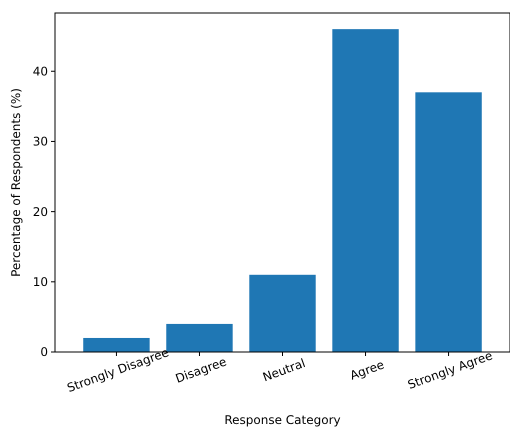 Image resolution: width=510 pixels, height=430 pixels. Describe the element at coordinates (40, 282) in the screenshot. I see `y-tick-label: 10` at that location.